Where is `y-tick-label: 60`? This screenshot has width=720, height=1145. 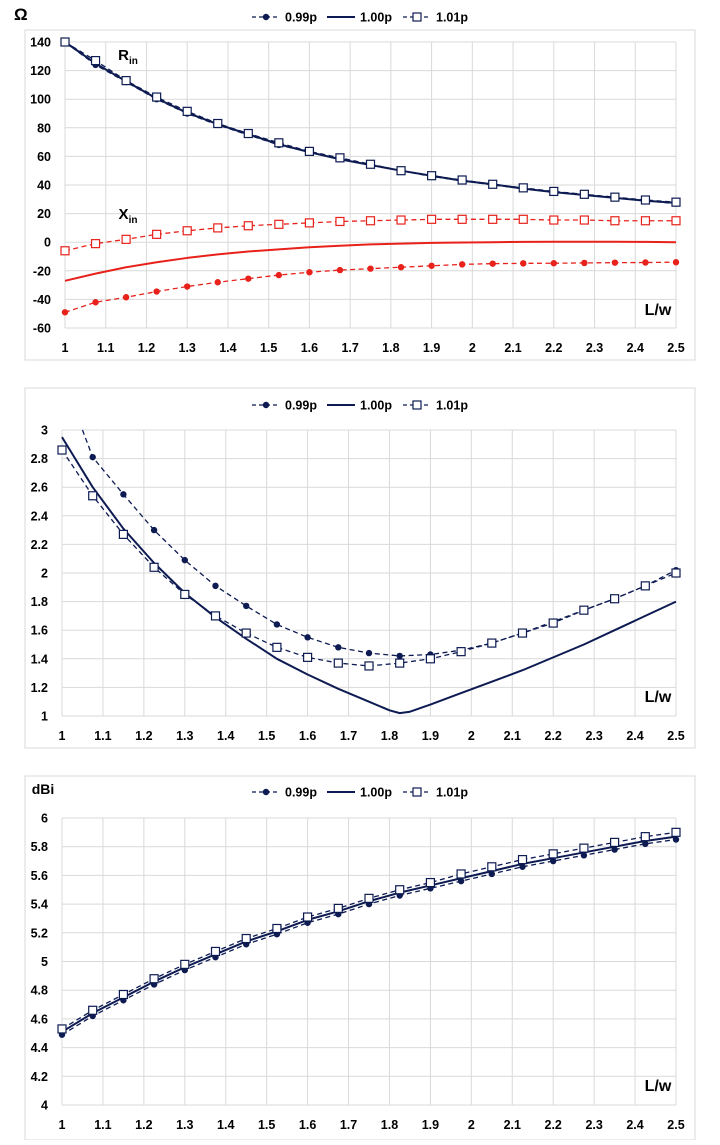 y-tick-label: 60 is located at coordinates (44, 157).